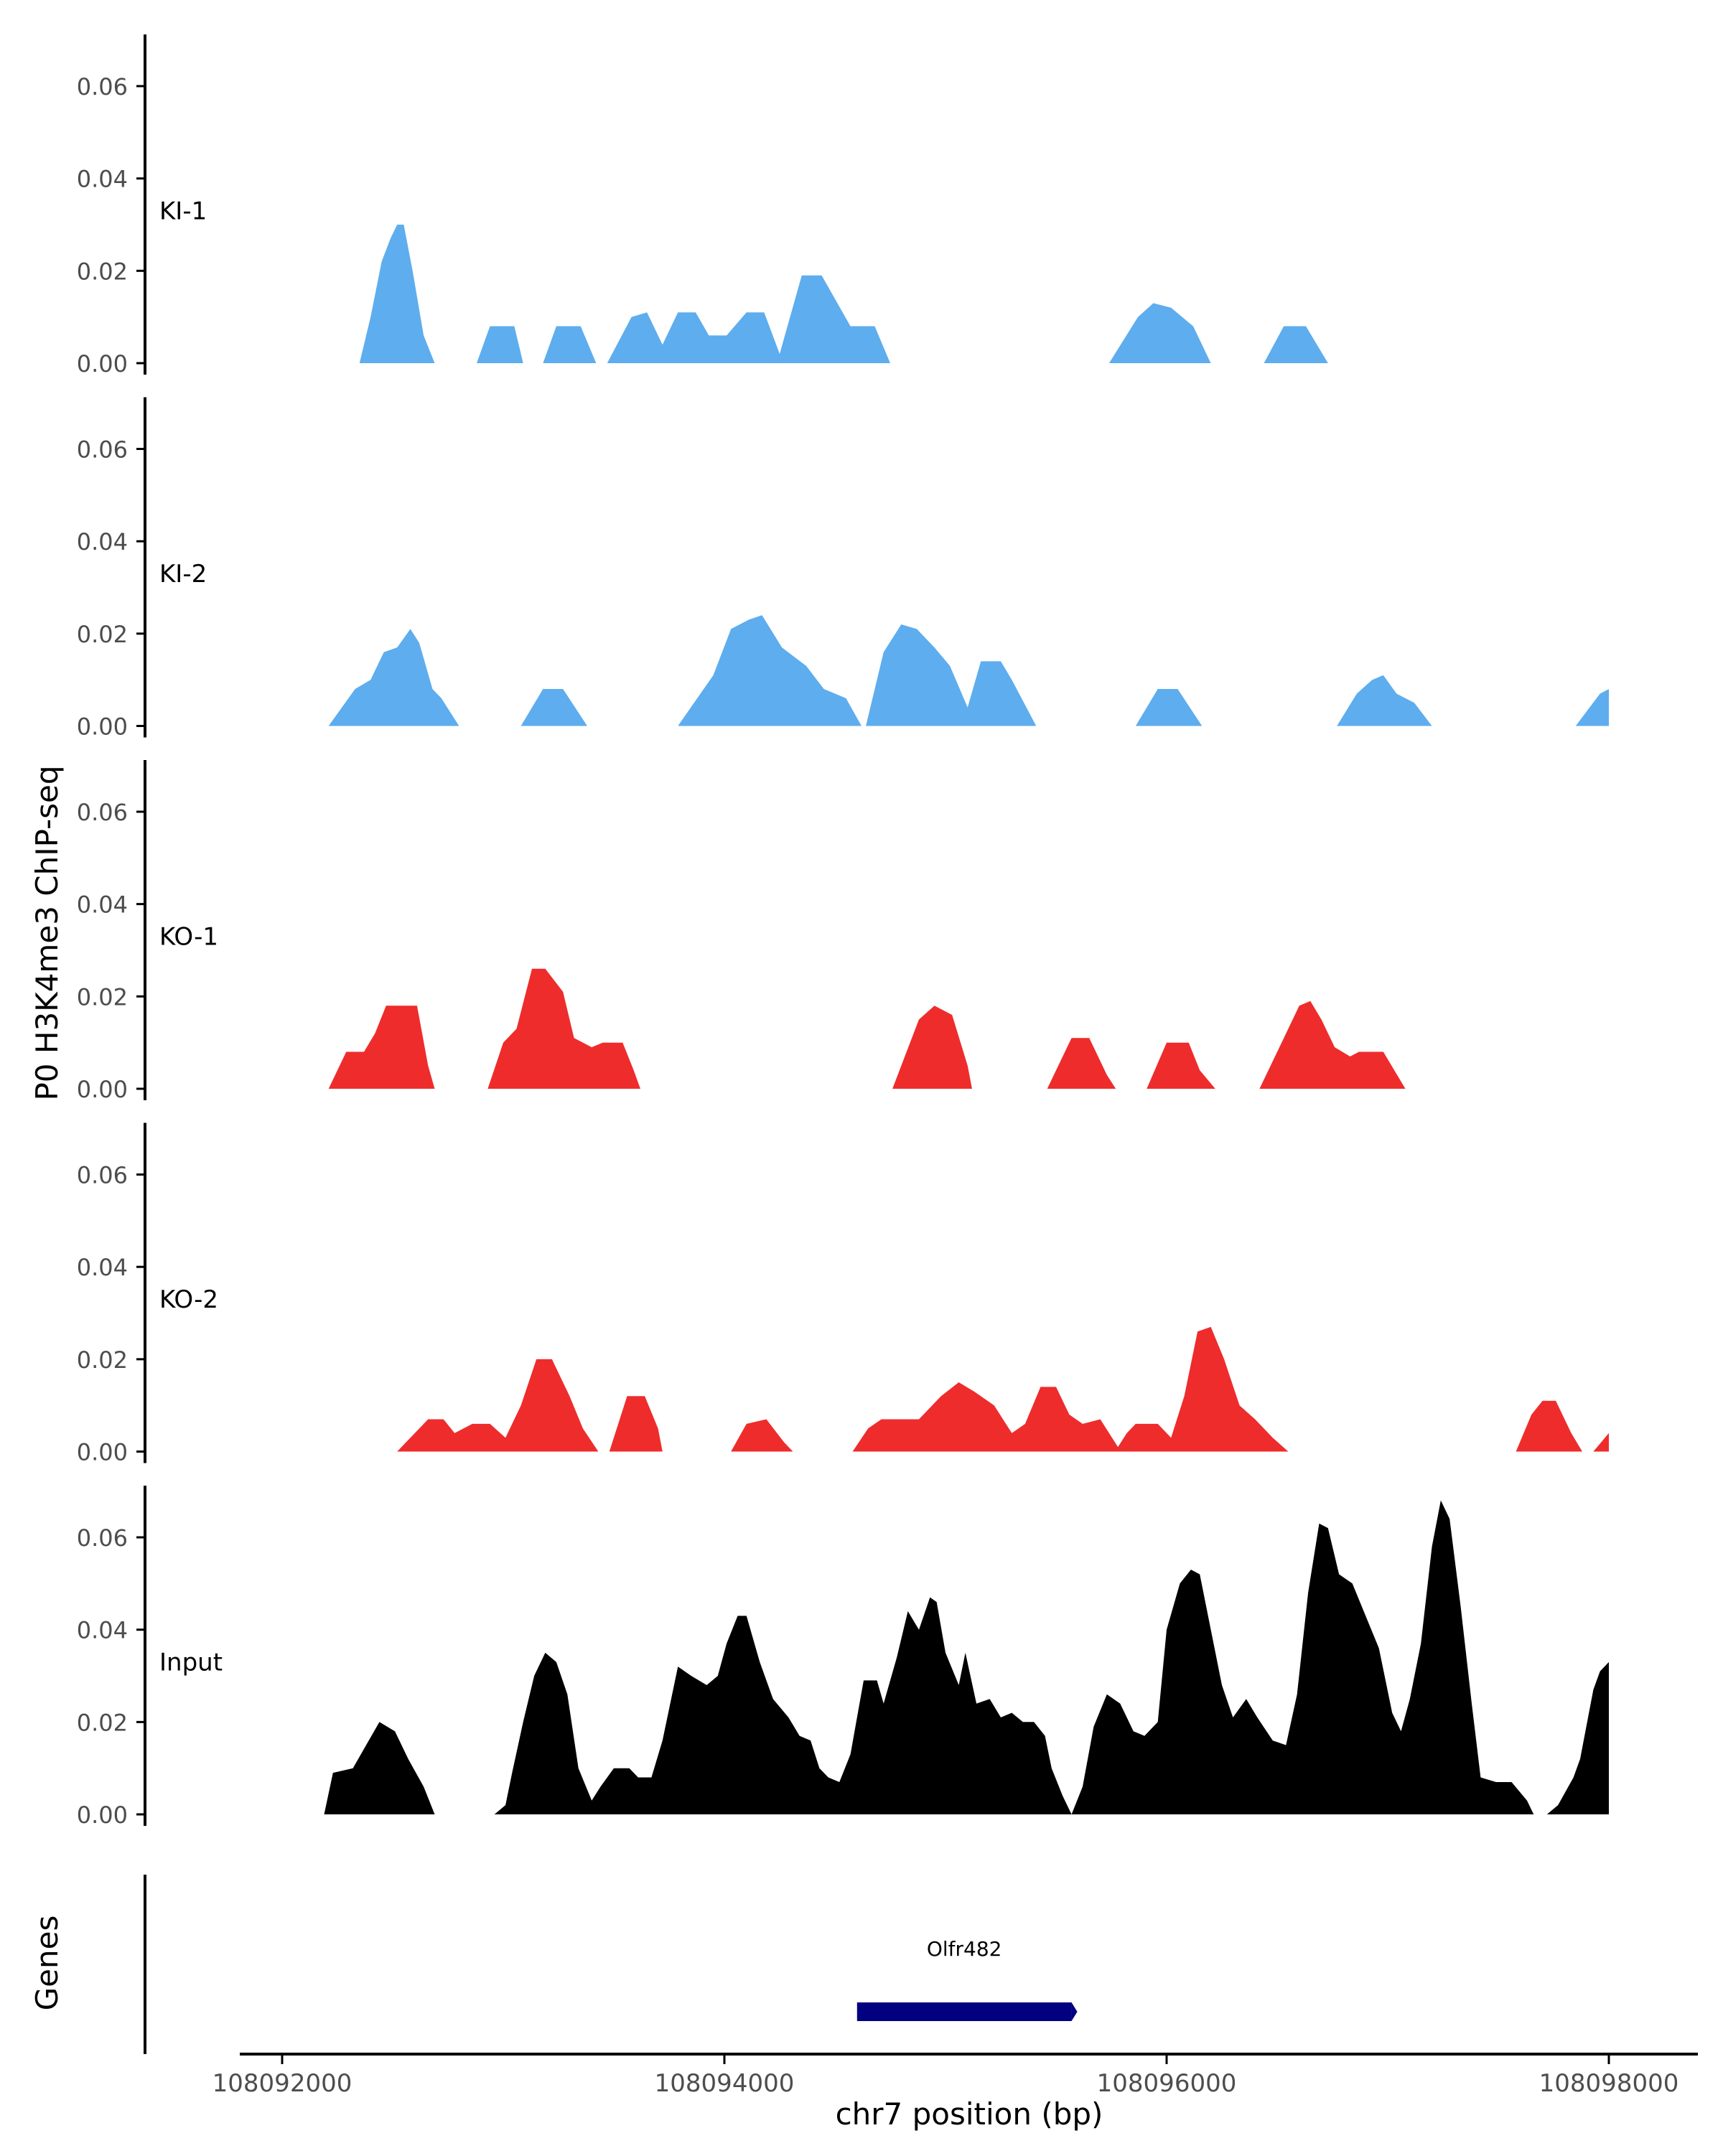 The image size is (1723, 2156). I want to click on x-tick-label: 108094000, so click(725, 2083).